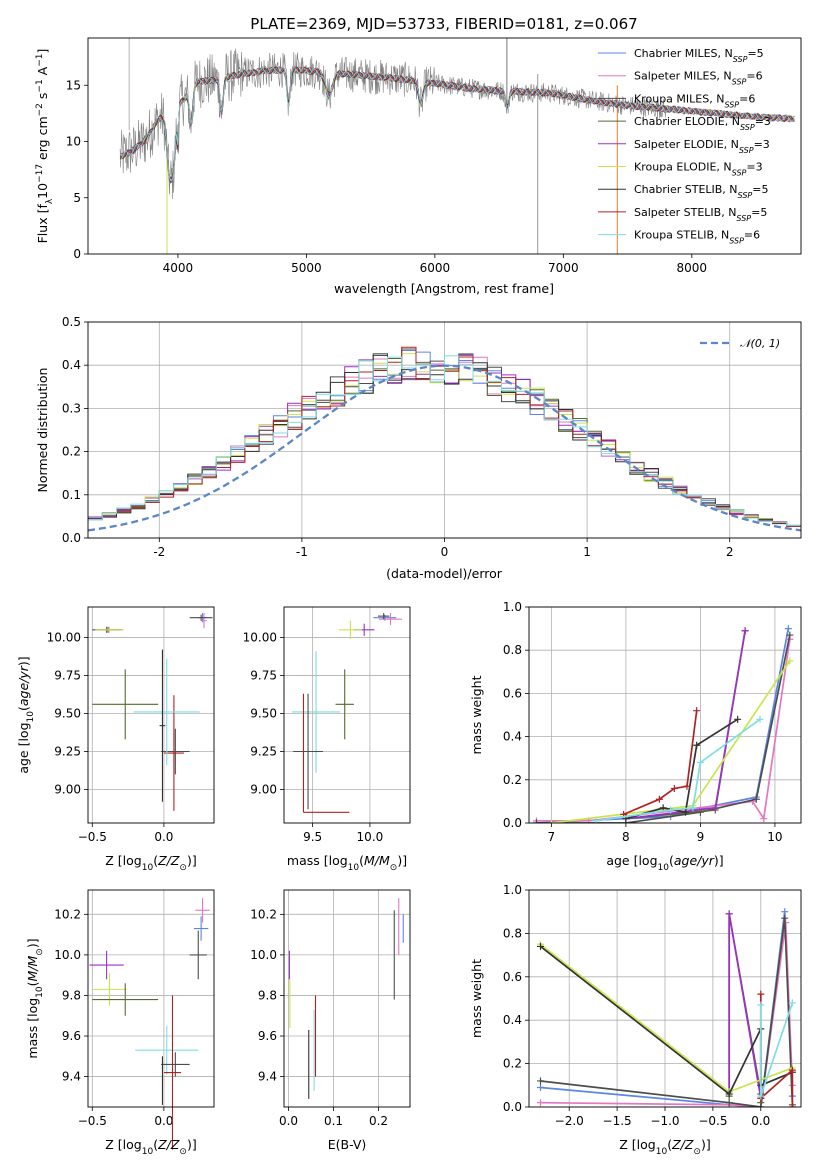 This screenshot has width=819, height=1170. Describe the element at coordinates (774, 837) in the screenshot. I see `x-tick-label: 10` at that location.